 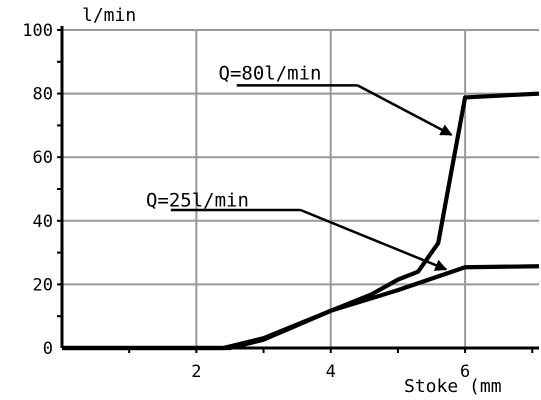 I want to click on annotation-label-1: Q=25l/min, so click(x=197, y=200).